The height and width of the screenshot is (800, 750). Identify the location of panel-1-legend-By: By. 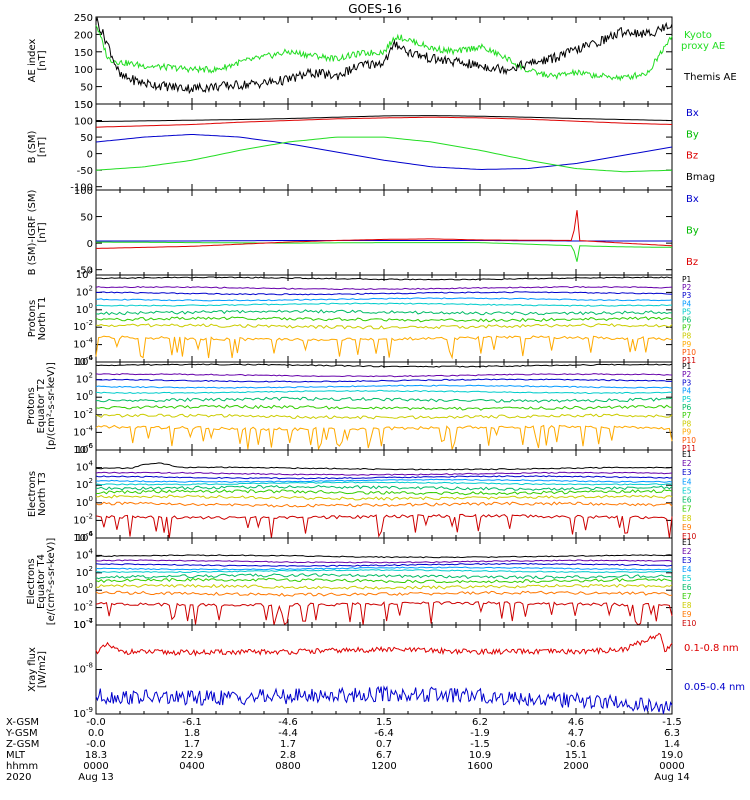
(692, 134).